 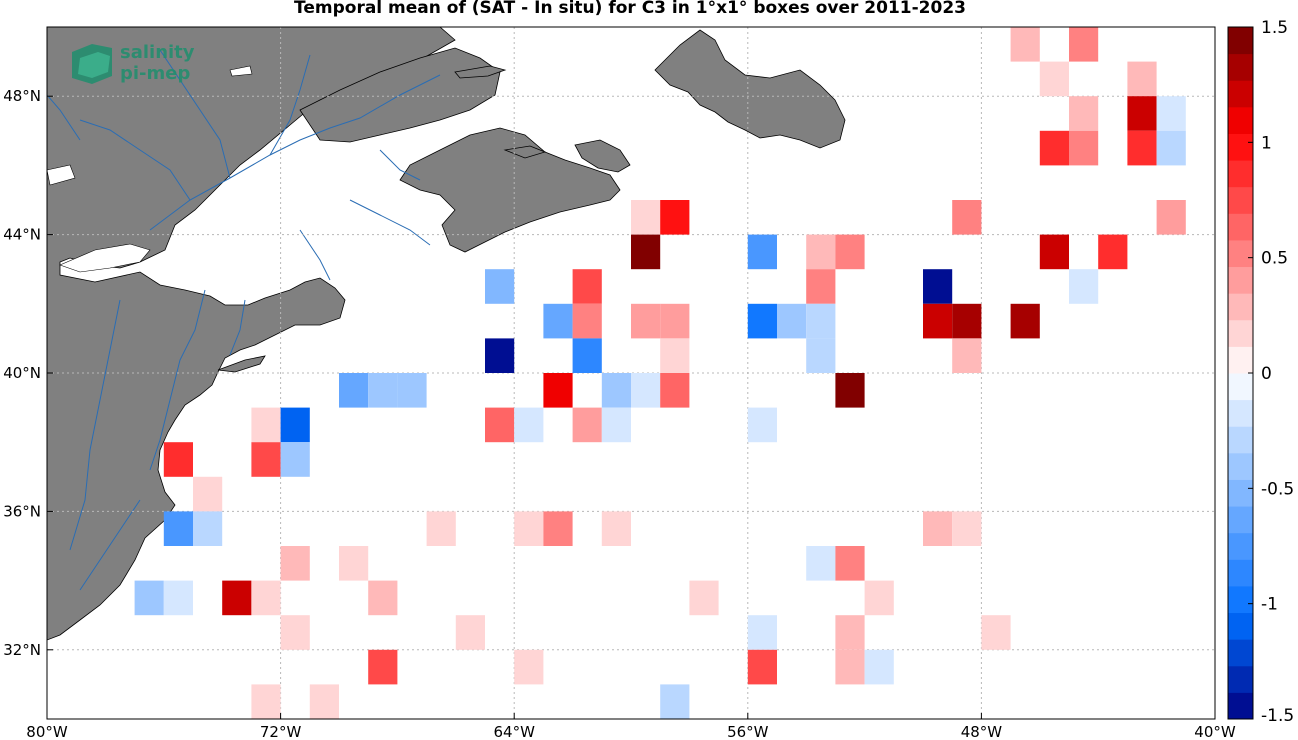 What do you see at coordinates (1266, 143) in the screenshot?
I see `colorbar-tick-label: 1` at bounding box center [1266, 143].